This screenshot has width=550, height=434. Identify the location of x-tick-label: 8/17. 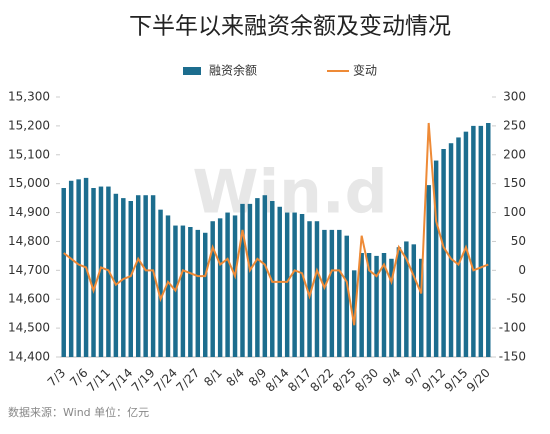
(299, 380).